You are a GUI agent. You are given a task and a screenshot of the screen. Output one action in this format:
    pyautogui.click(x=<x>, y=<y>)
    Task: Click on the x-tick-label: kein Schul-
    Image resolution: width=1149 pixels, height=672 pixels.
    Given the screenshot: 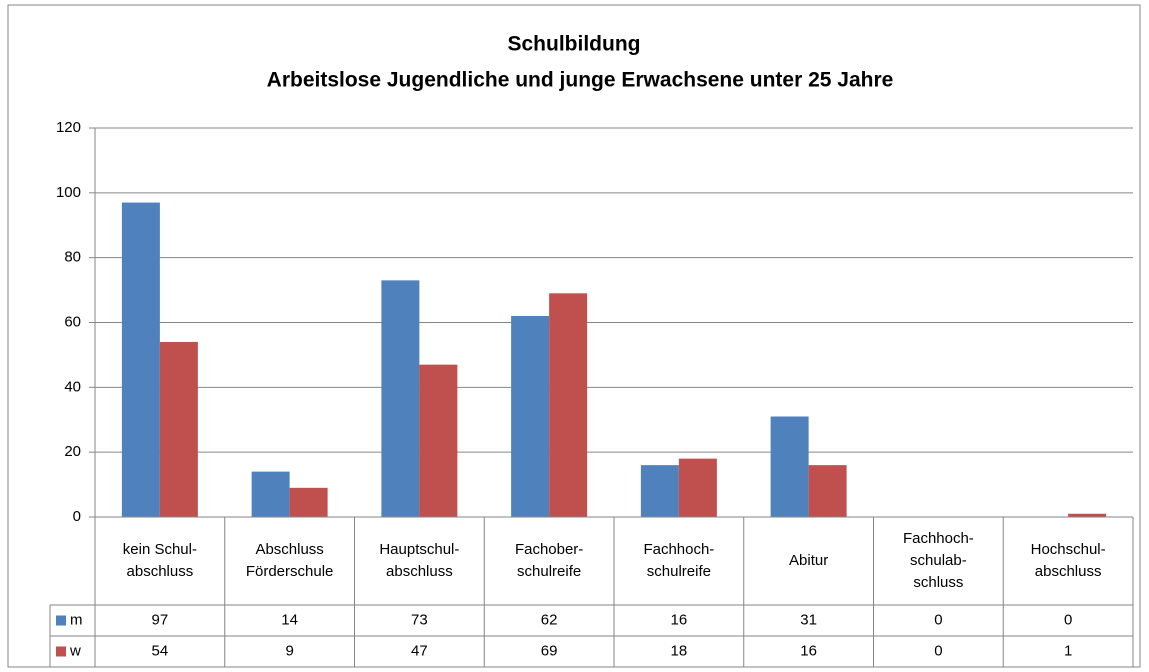 What is the action you would take?
    pyautogui.click(x=160, y=549)
    